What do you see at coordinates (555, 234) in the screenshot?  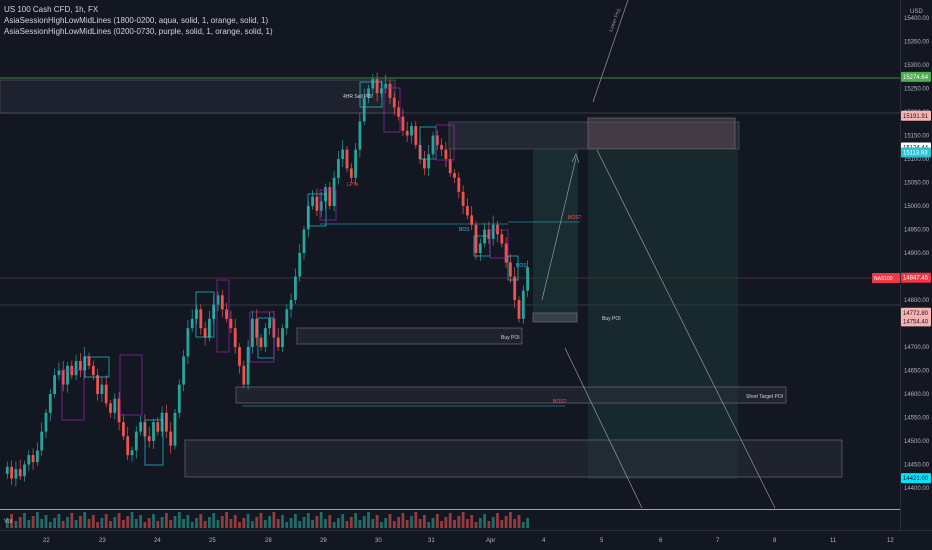 I see `long-position-profit` at bounding box center [555, 234].